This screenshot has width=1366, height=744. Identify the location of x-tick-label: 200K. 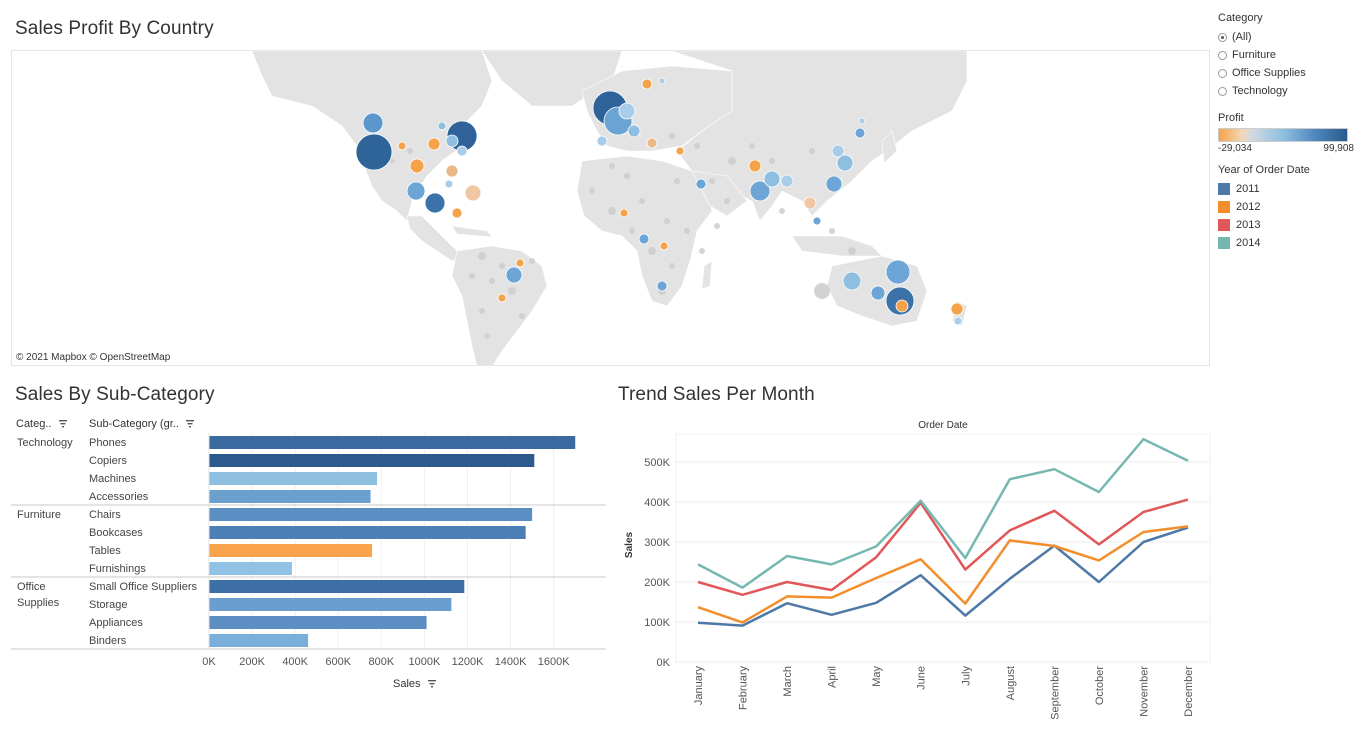
(252, 662).